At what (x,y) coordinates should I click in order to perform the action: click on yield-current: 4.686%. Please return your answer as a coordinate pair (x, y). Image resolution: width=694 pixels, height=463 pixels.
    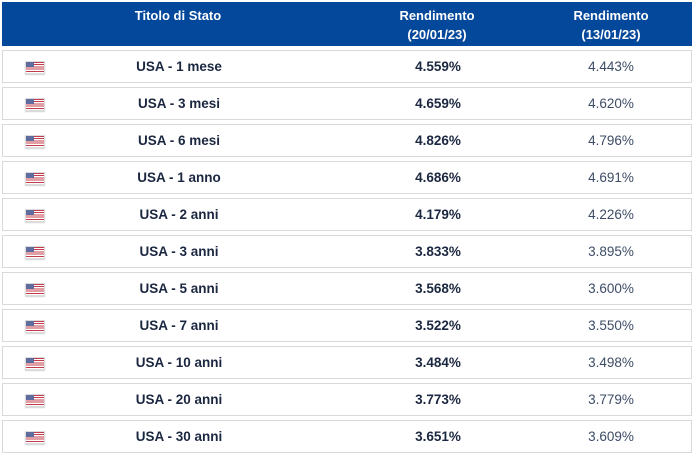
    Looking at the image, I should click on (438, 177).